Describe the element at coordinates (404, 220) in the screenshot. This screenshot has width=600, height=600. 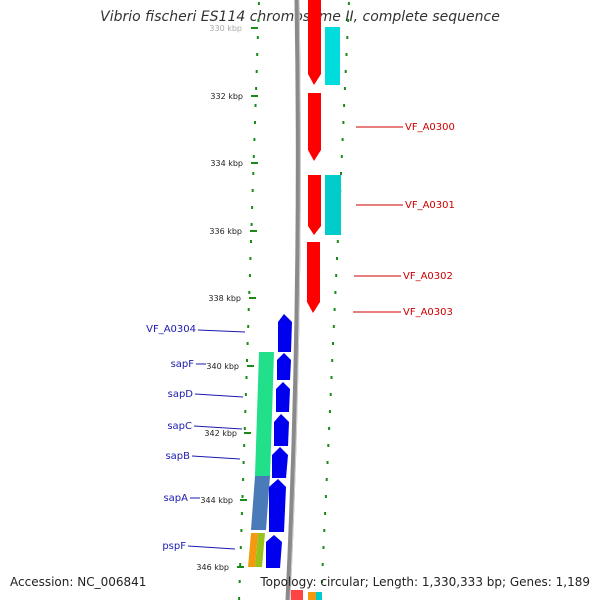
I see `forward-gene-labels: VF_A0300 VF_A0301 VF_A0302 VF_A0303` at that location.